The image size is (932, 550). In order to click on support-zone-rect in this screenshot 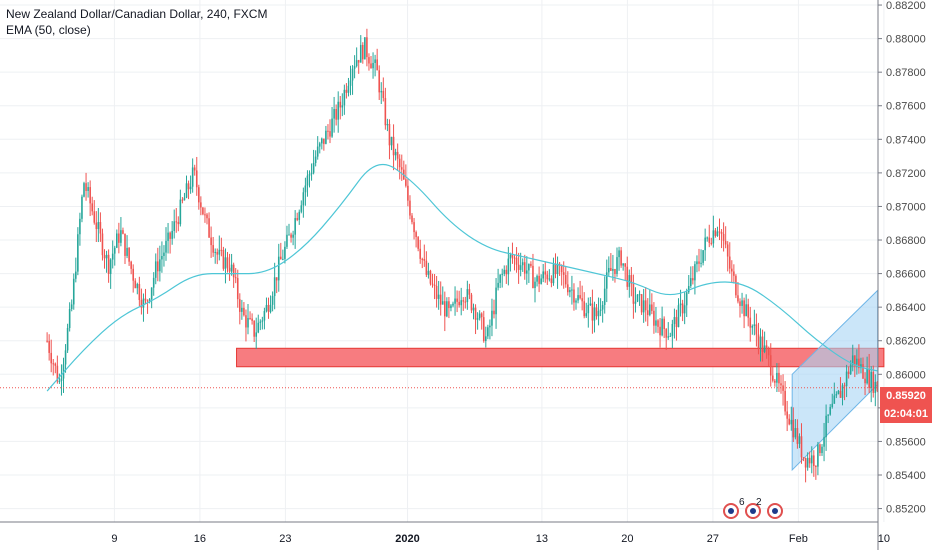, I will do `click(560, 357)`.